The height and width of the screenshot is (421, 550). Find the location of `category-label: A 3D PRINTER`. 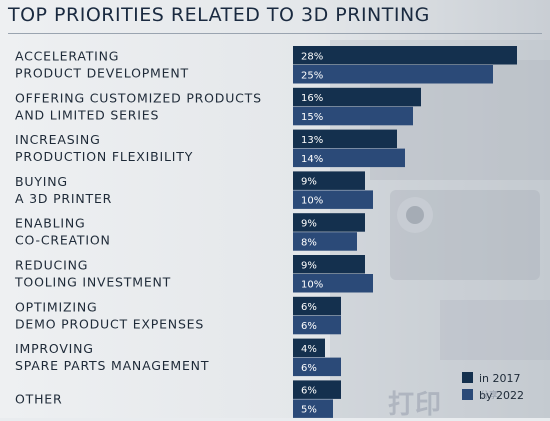

category-label: A 3D PRINTER is located at coordinates (63, 198).